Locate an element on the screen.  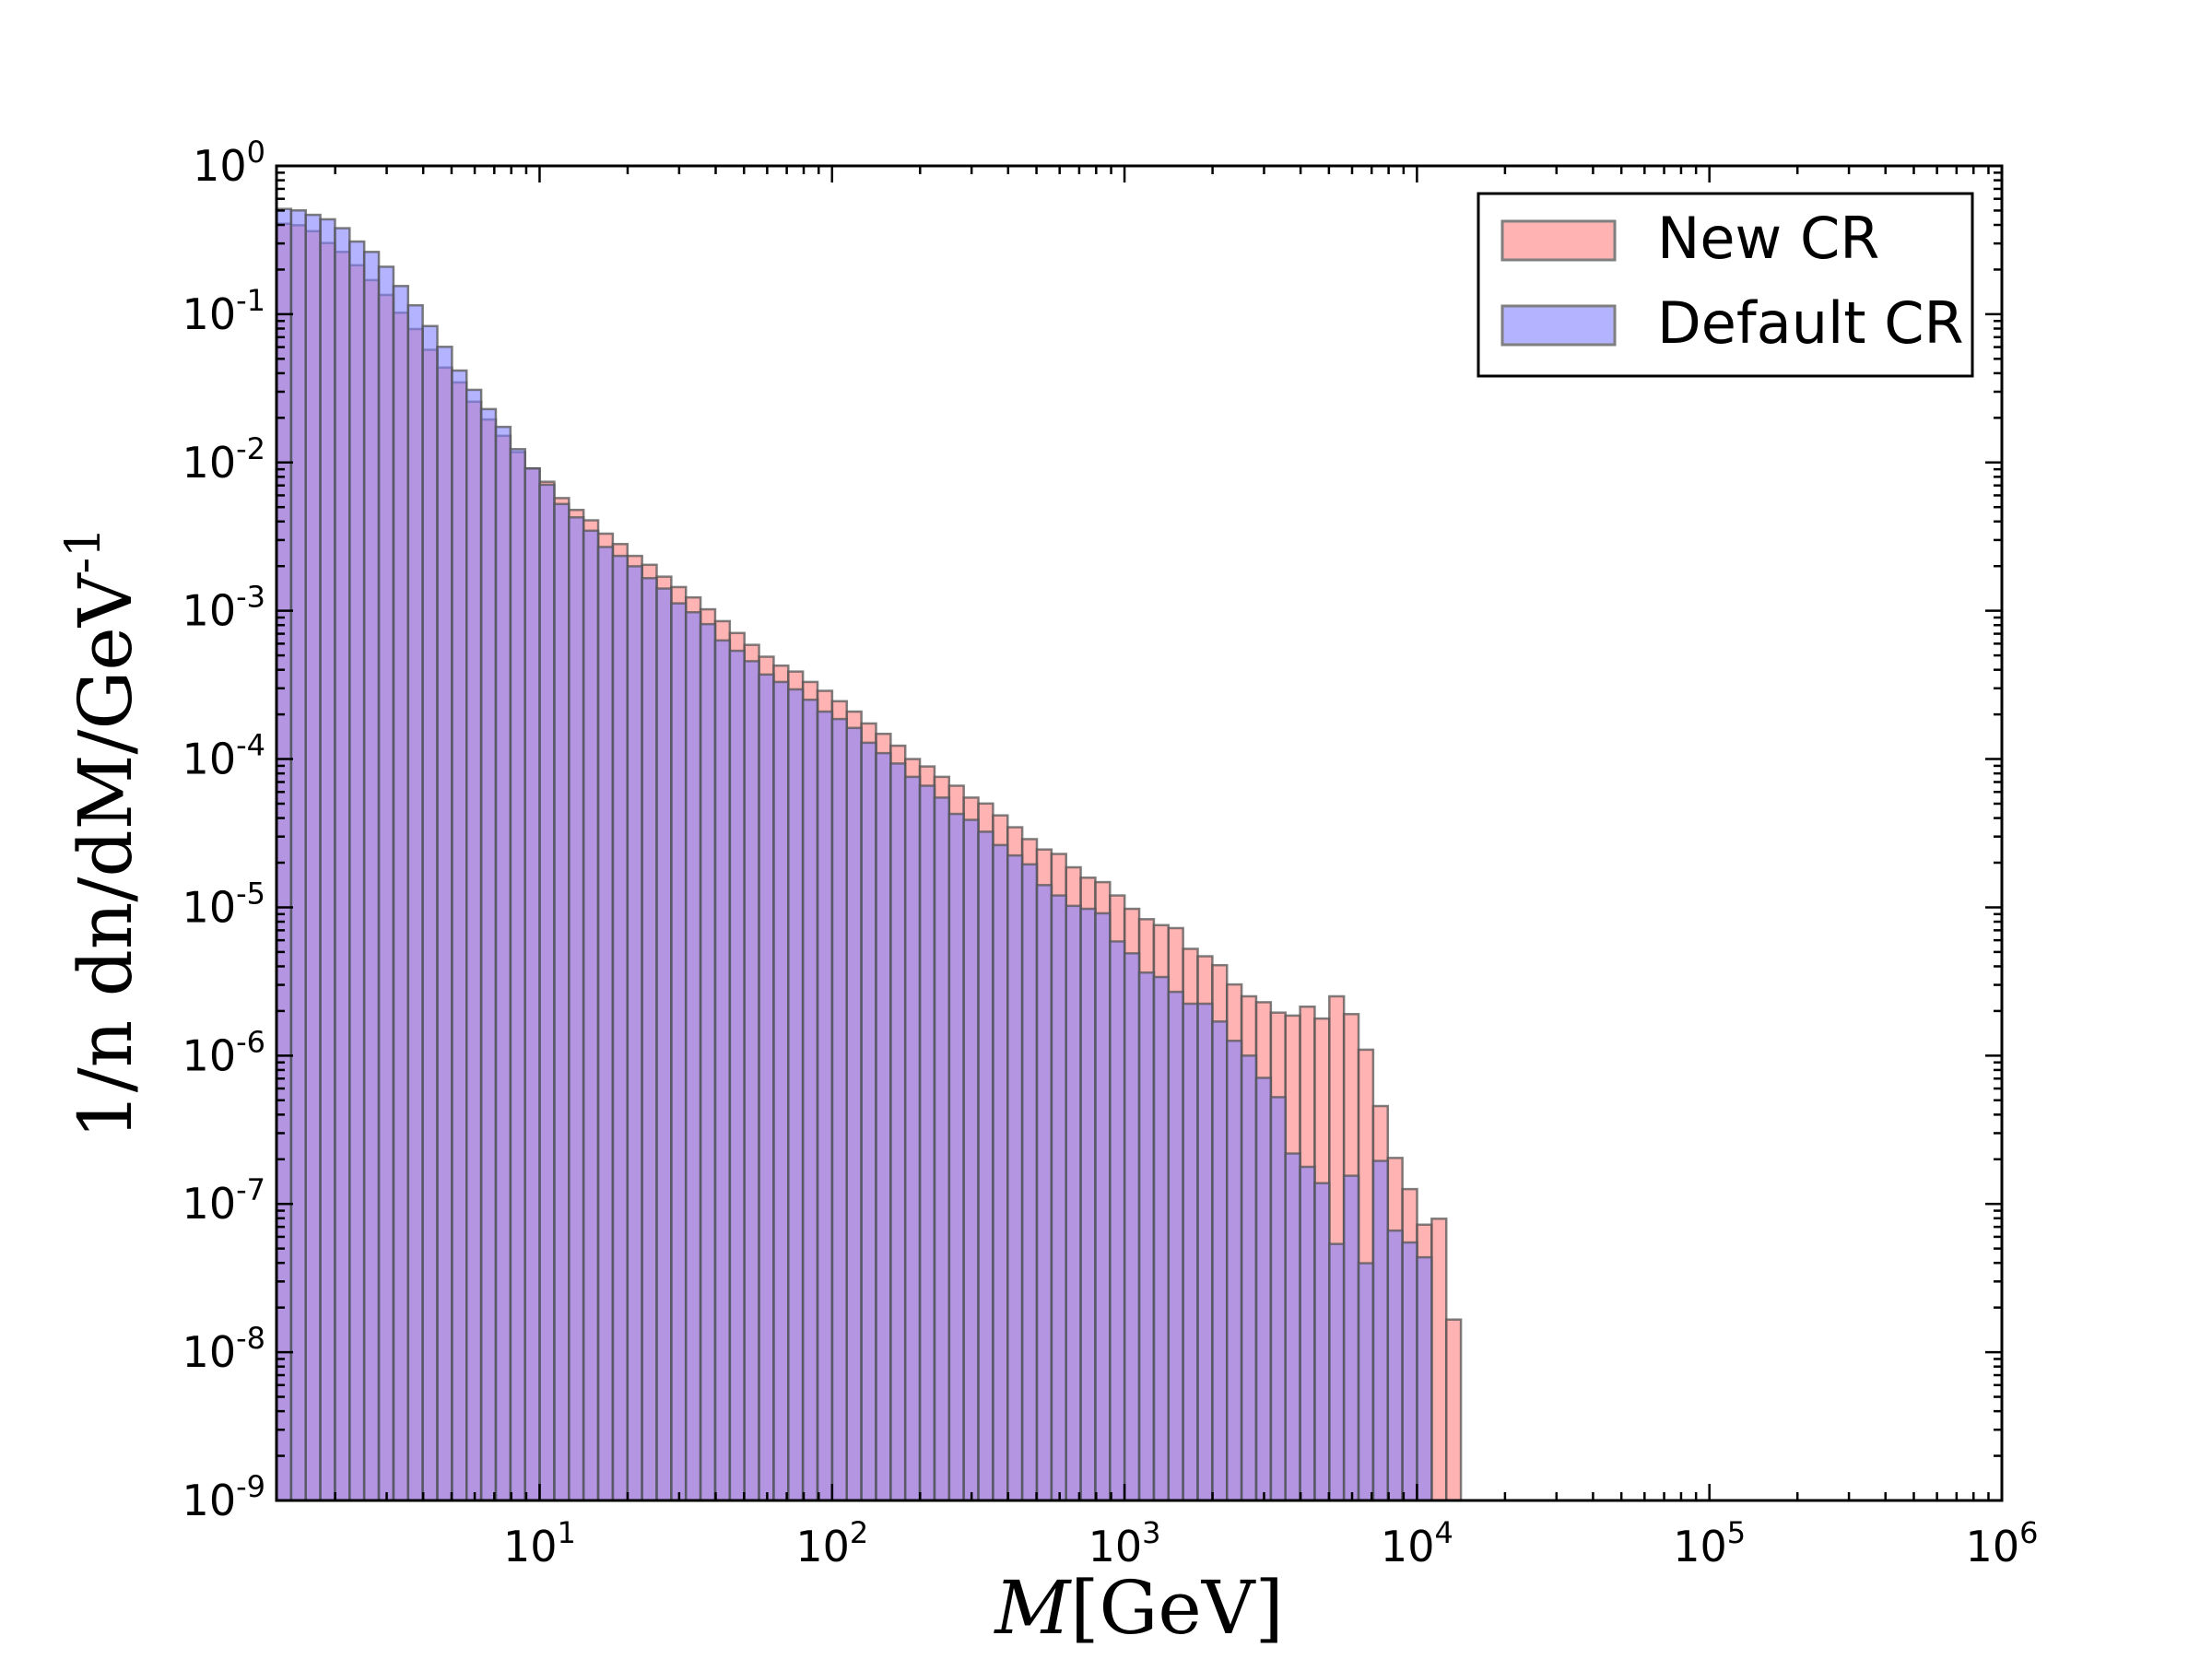
y-tick-label: 10⁰ is located at coordinates (229, 163).